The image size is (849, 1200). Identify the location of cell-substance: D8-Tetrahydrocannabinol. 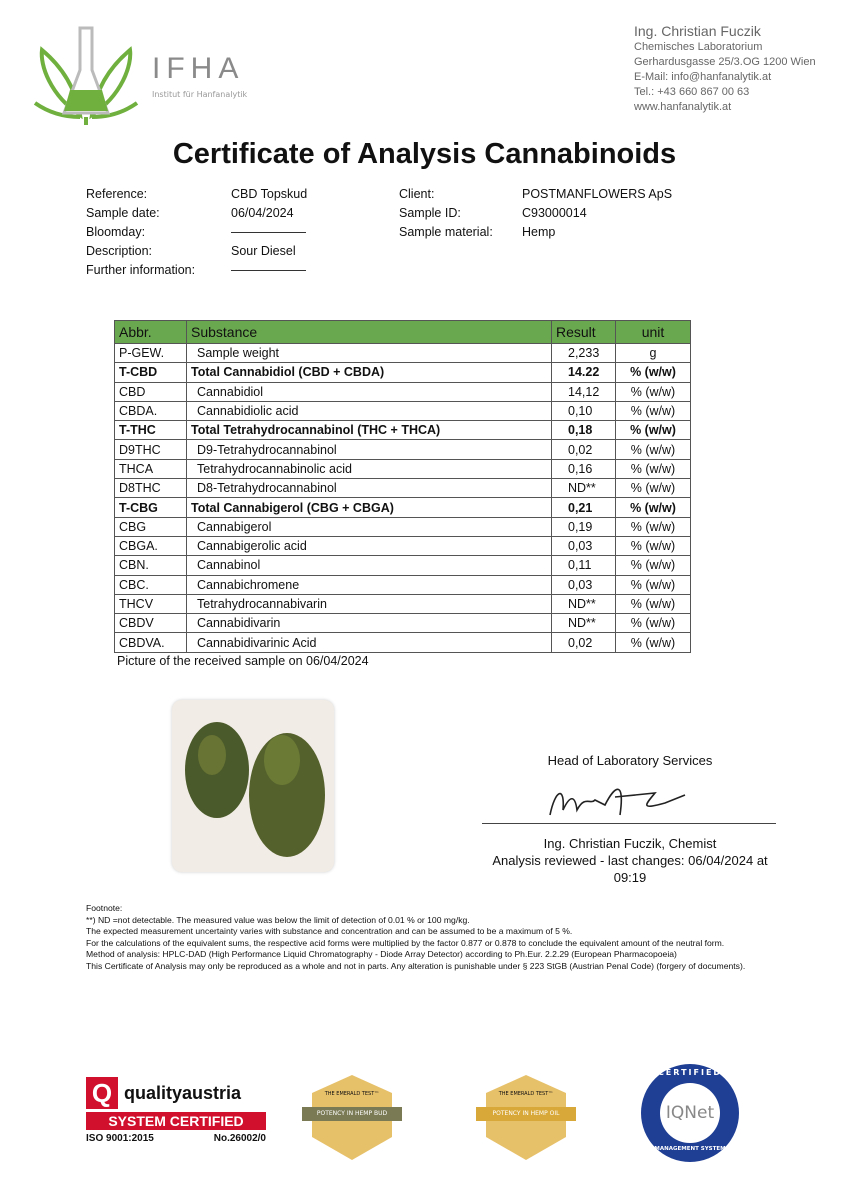
(369, 488).